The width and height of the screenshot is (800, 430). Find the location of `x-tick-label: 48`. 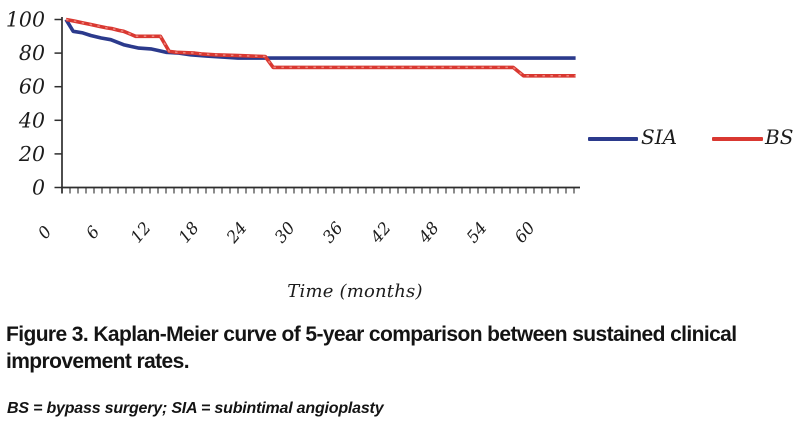

x-tick-label: 48 is located at coordinates (428, 232).